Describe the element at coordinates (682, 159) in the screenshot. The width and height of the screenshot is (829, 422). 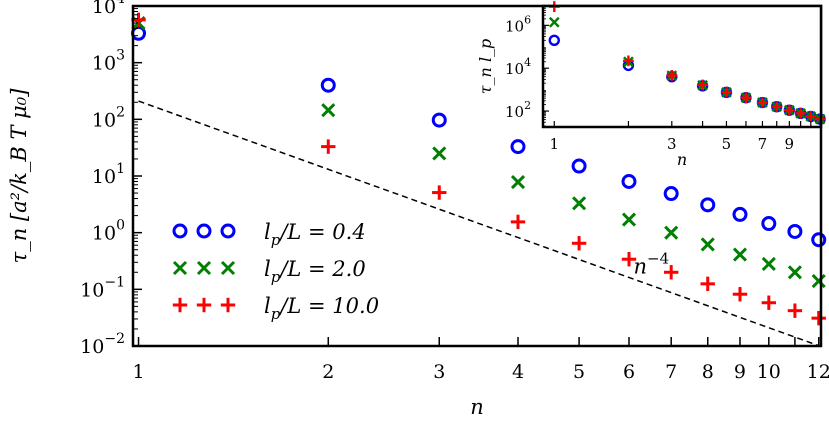
I see `inset-x-axis-label: n` at that location.